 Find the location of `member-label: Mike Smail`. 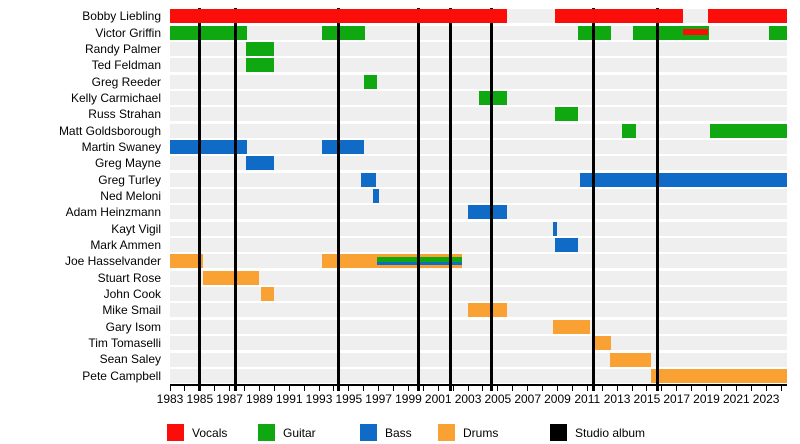

member-label: Mike Smail is located at coordinates (131, 310).